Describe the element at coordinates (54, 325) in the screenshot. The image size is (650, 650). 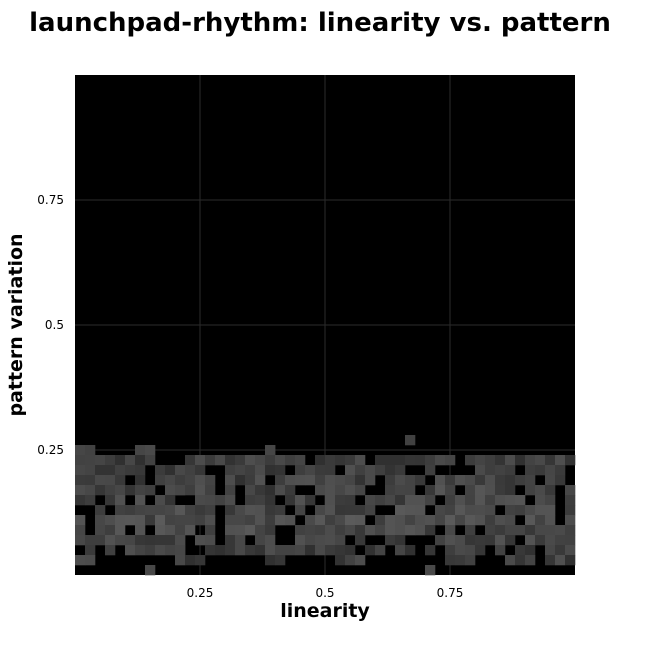
I see `y-tick-label: 0.5` at that location.